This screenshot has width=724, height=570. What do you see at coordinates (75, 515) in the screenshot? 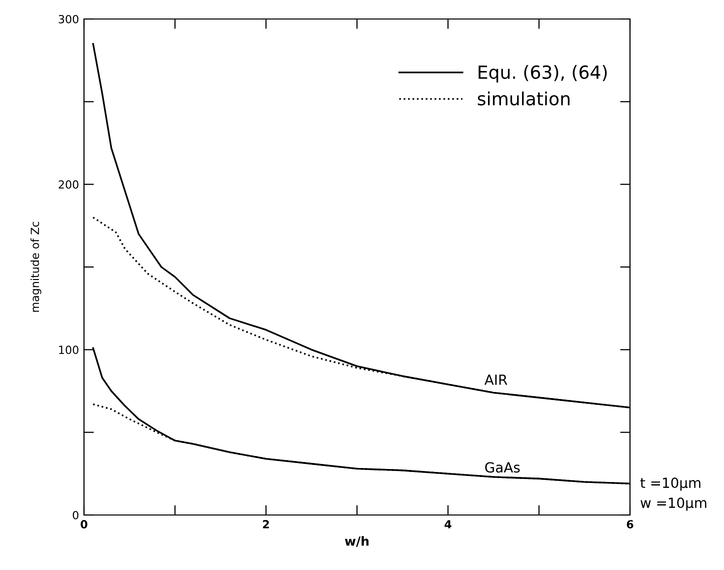
I see `y-tick-label: 0` at bounding box center [75, 515].